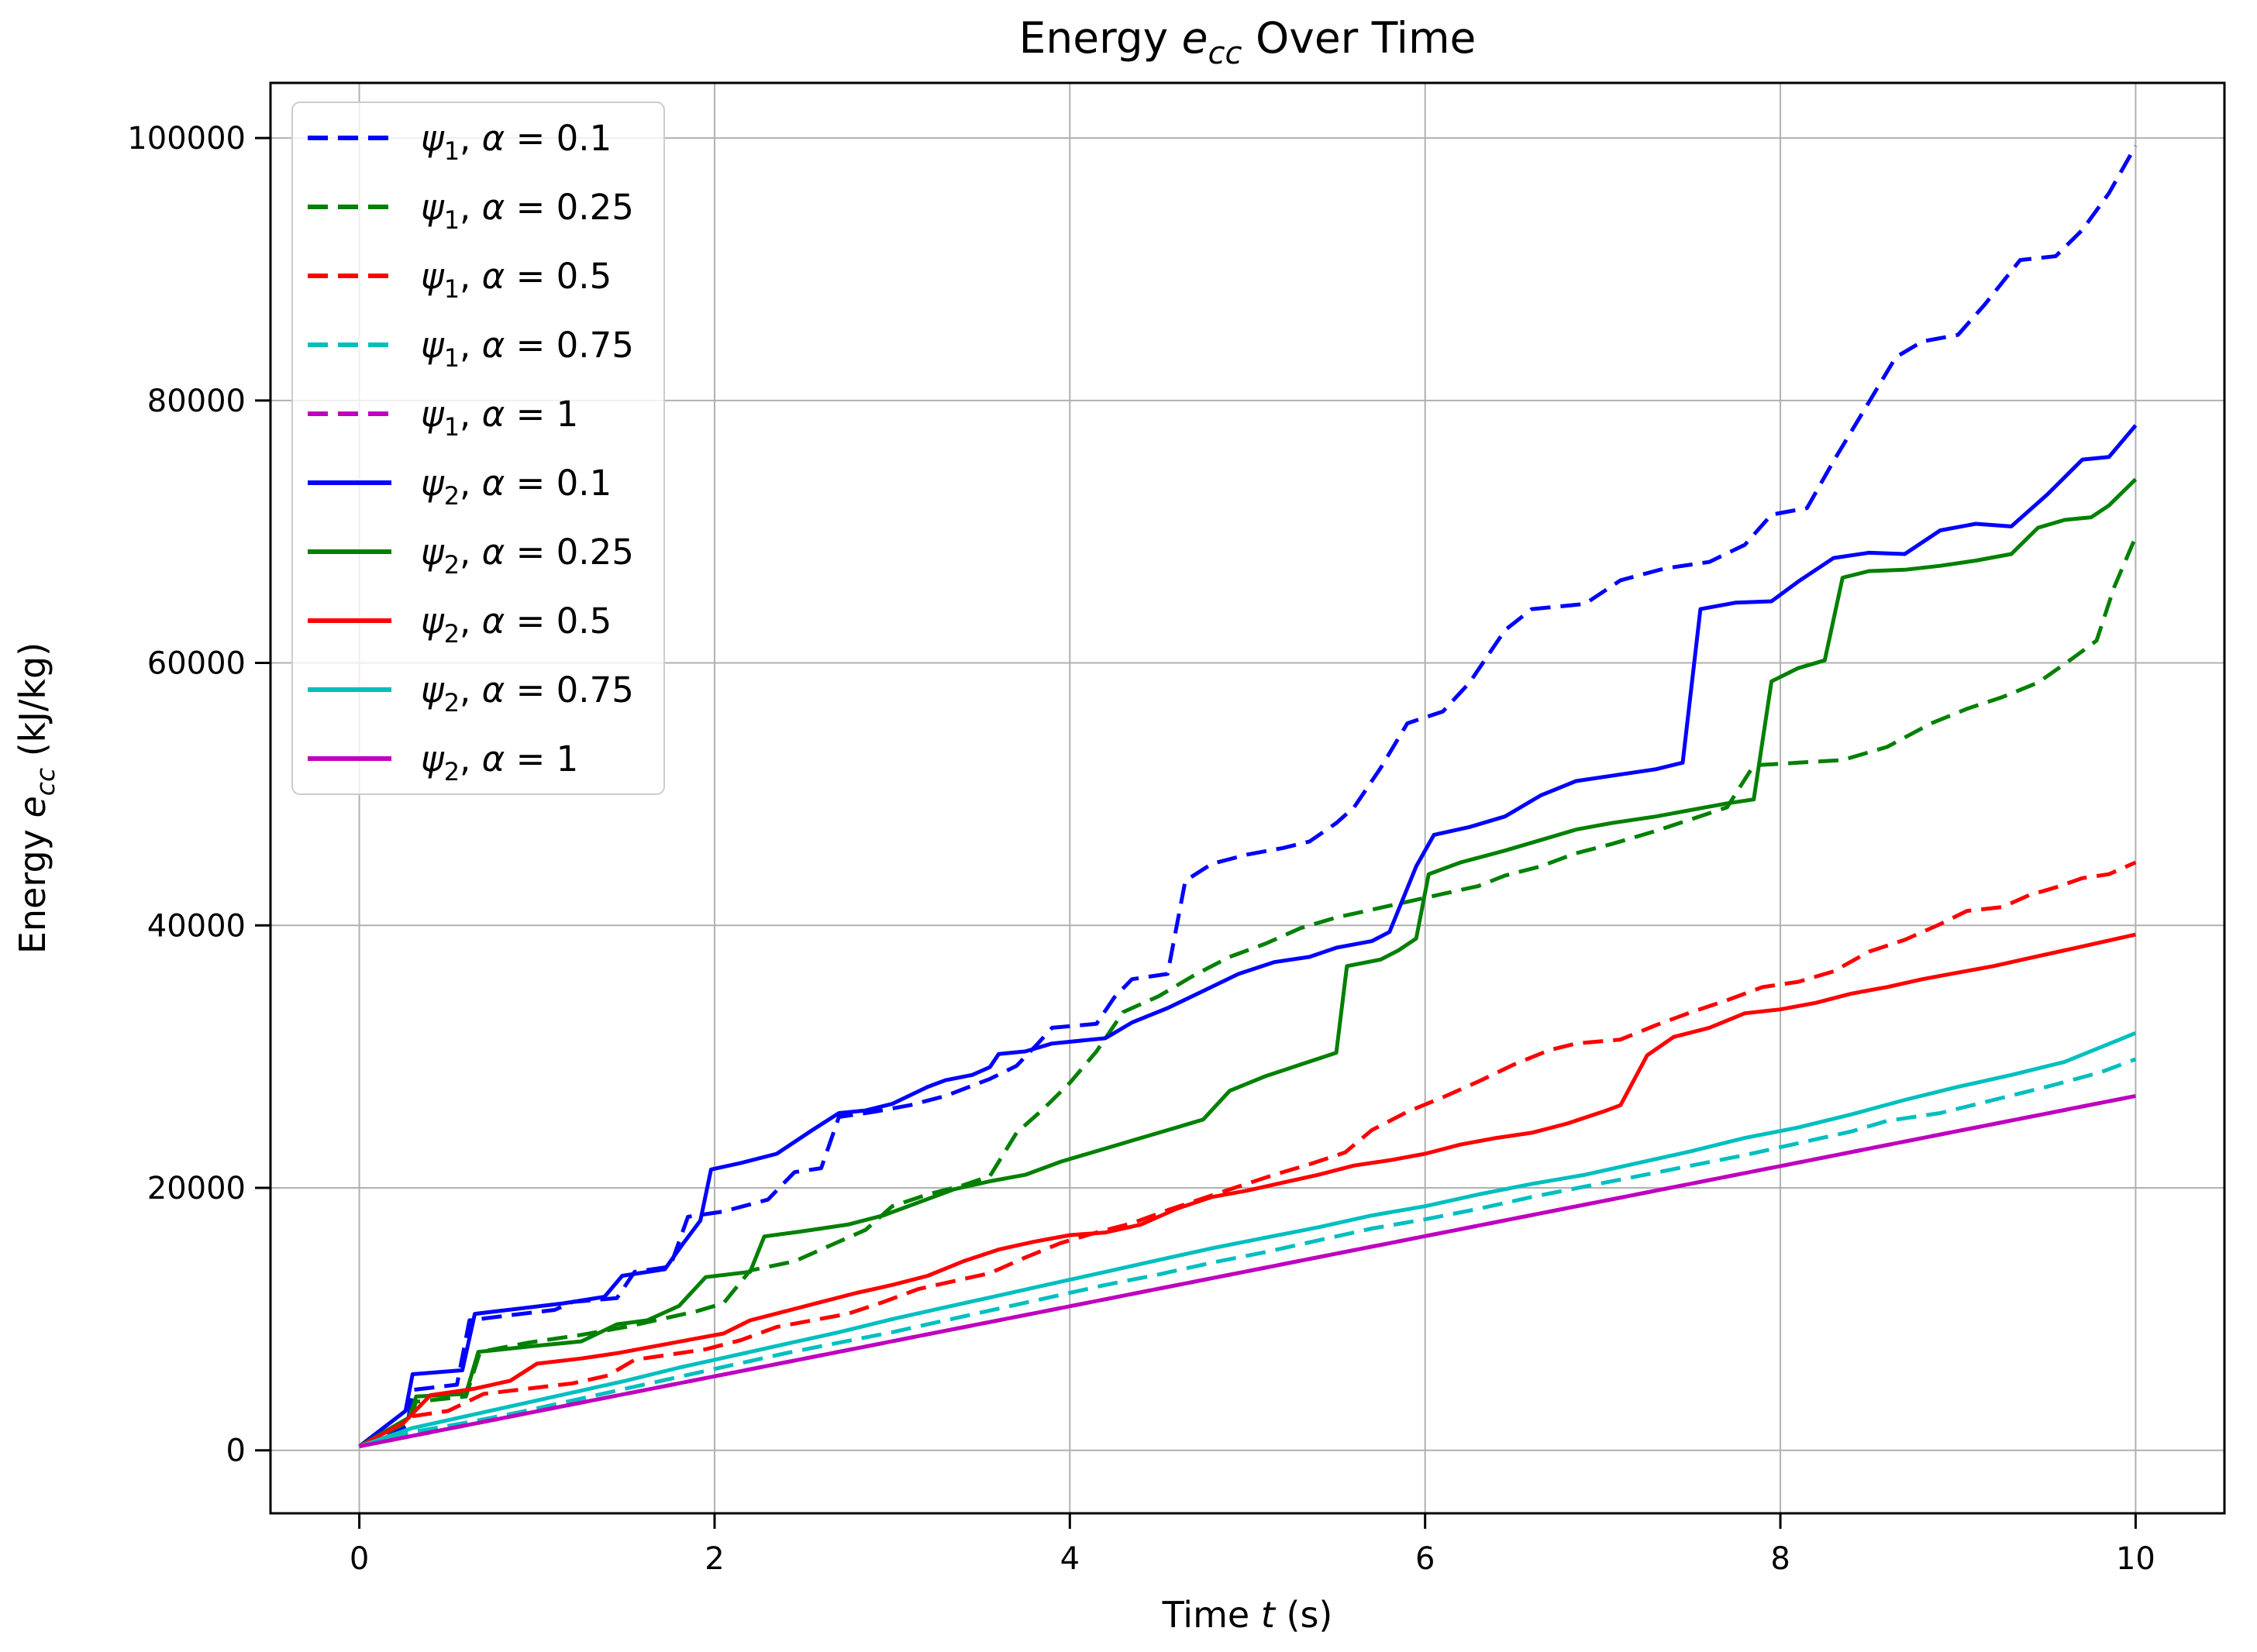 The image size is (2257, 1652). I want to click on legend-label-psi1-alpha-0.5-part: ,, so click(471, 276).